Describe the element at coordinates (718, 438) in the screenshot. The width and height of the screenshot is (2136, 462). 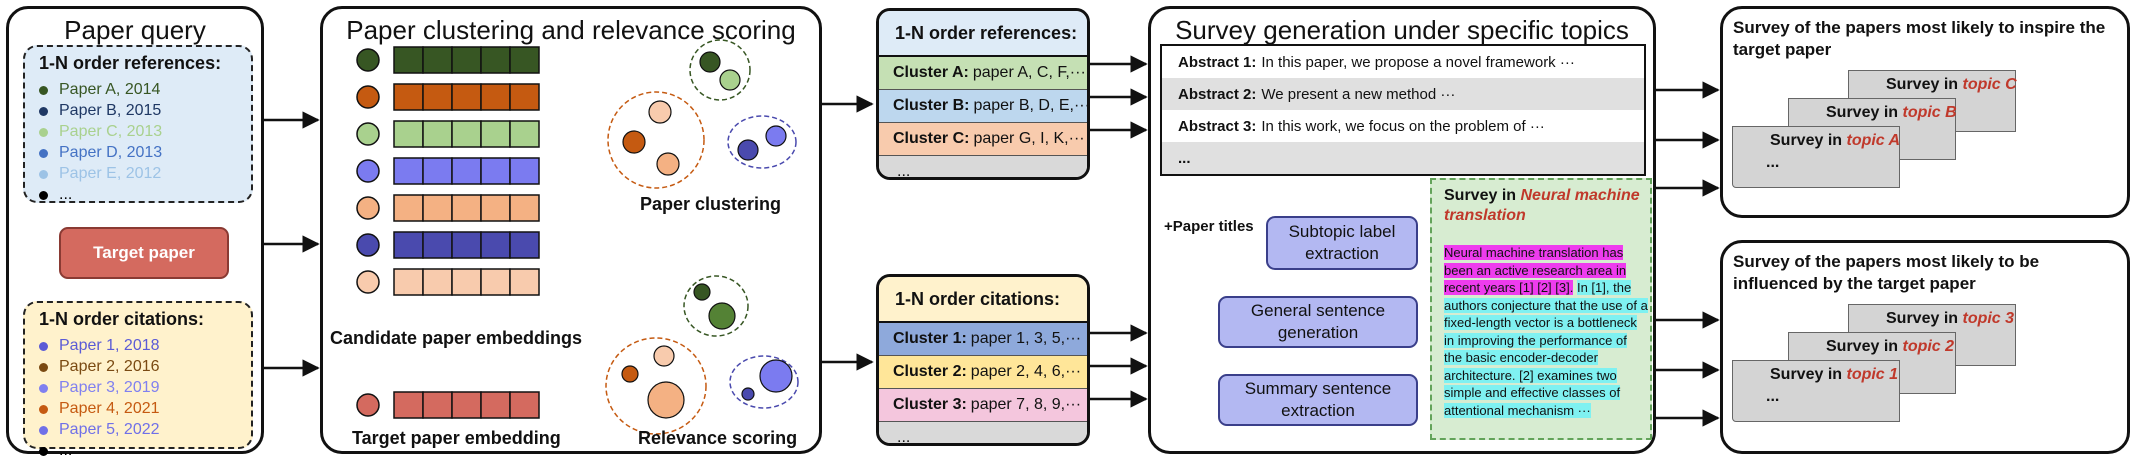
I see `relevance-scoring-label: Relevance scoring` at that location.